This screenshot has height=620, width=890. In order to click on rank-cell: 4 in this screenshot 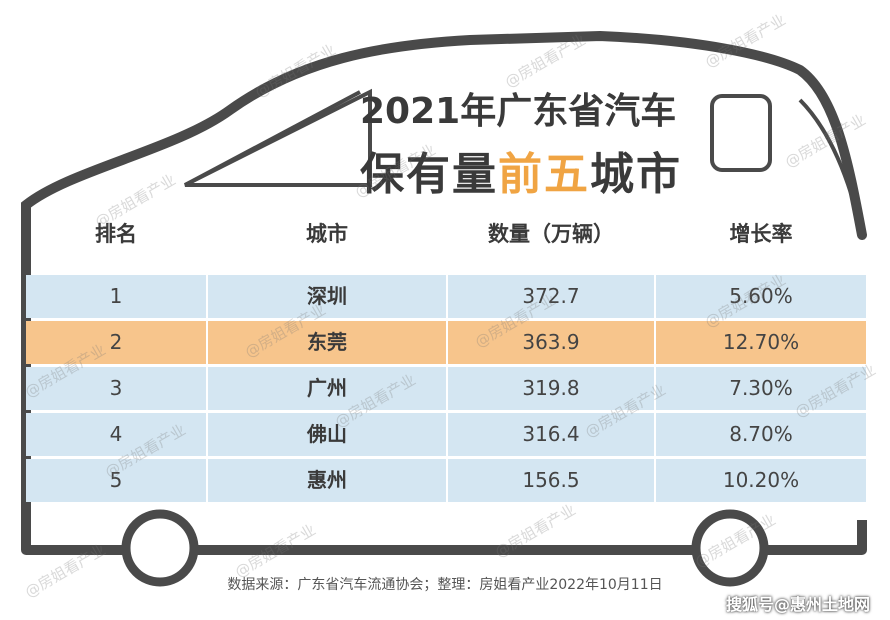, I will do `click(116, 434)`.